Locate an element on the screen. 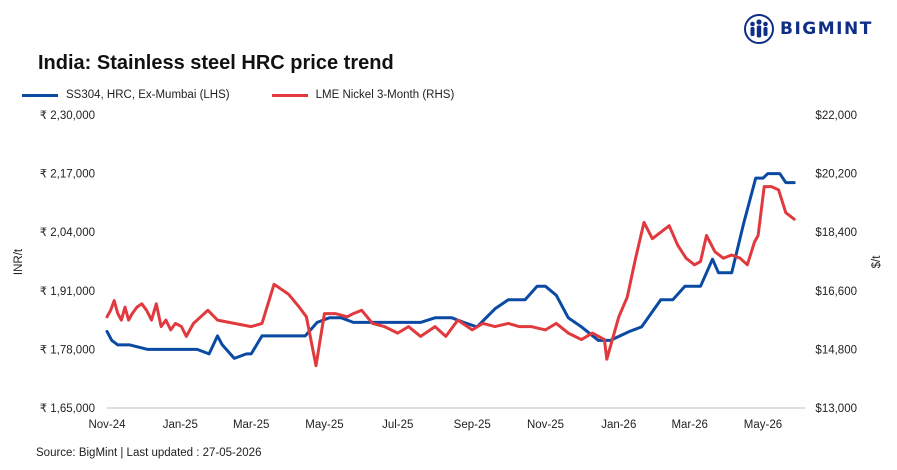 This screenshot has height=470, width=897. right-tick-label: $16,600 is located at coordinates (836, 292).